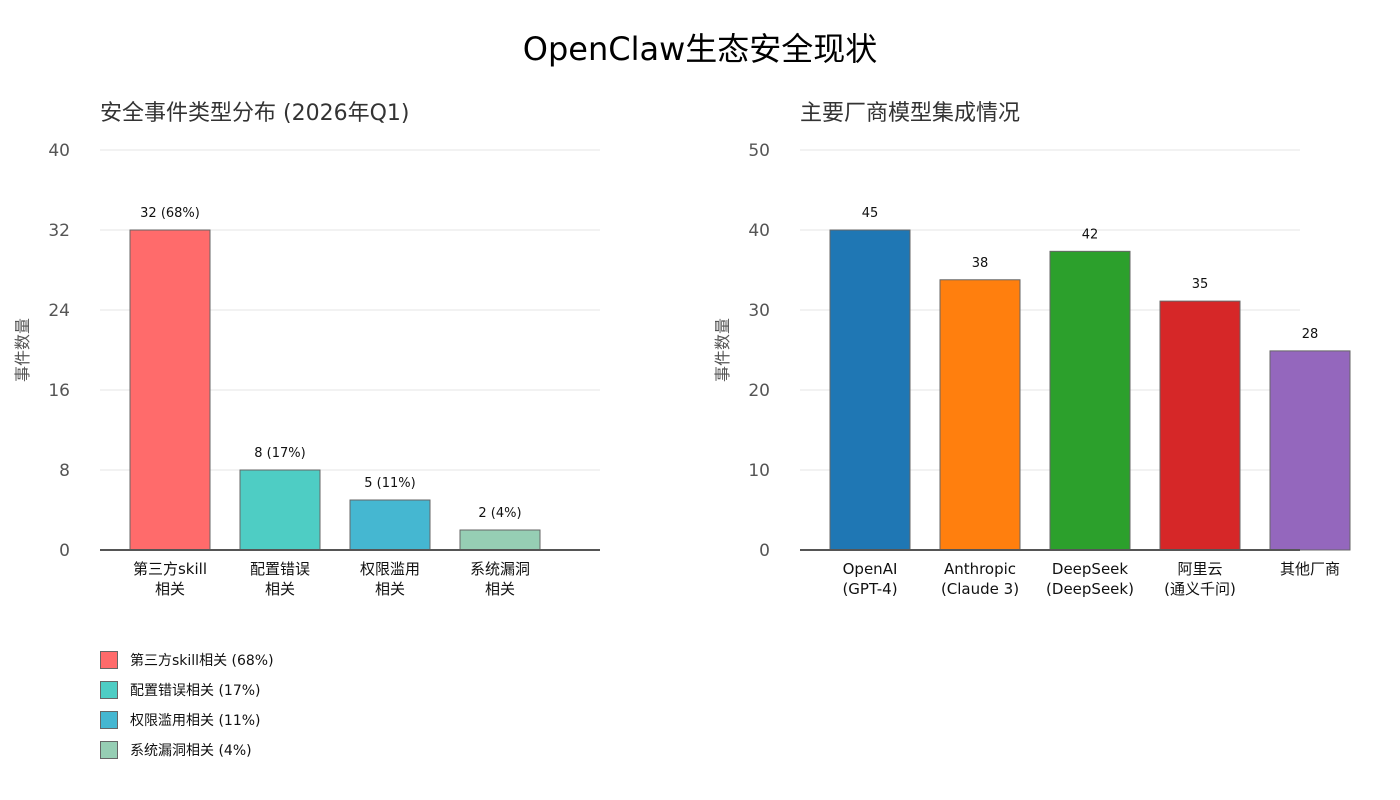  What do you see at coordinates (1199, 569) in the screenshot?
I see `x-tick-label: 阿里云` at bounding box center [1199, 569].